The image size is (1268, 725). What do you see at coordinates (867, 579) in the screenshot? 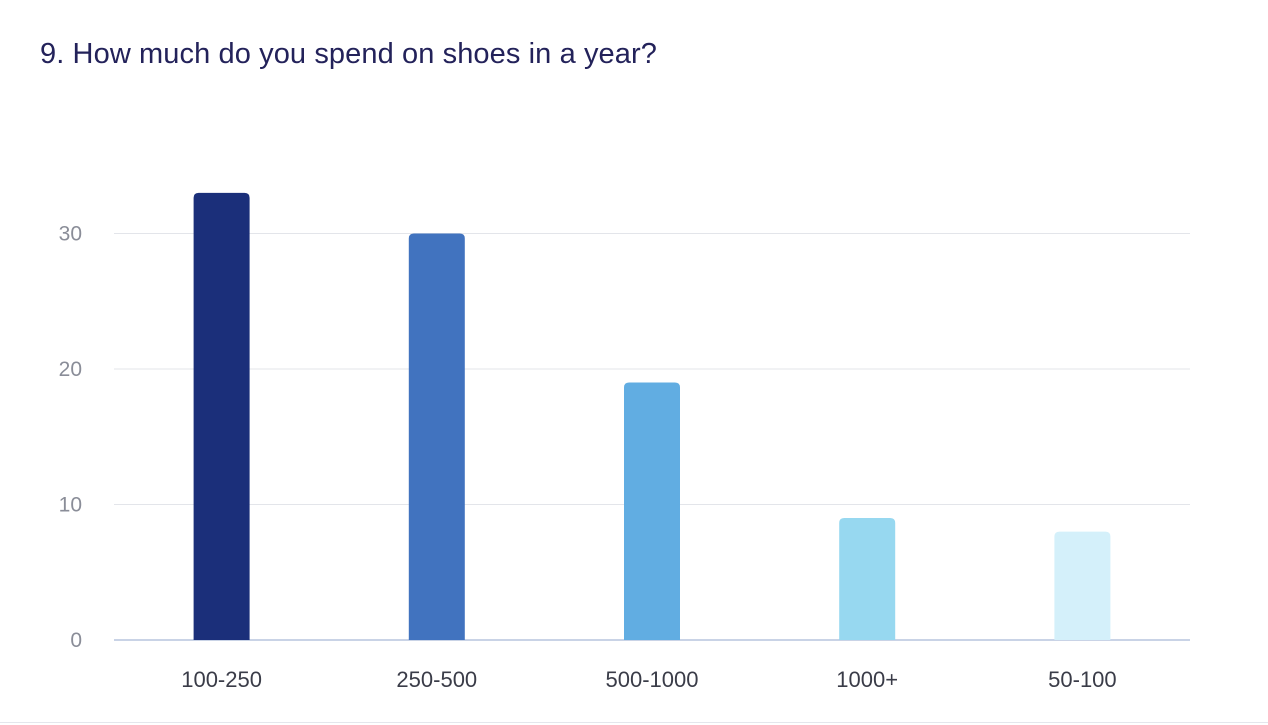
I see `bar-1000+` at bounding box center [867, 579].